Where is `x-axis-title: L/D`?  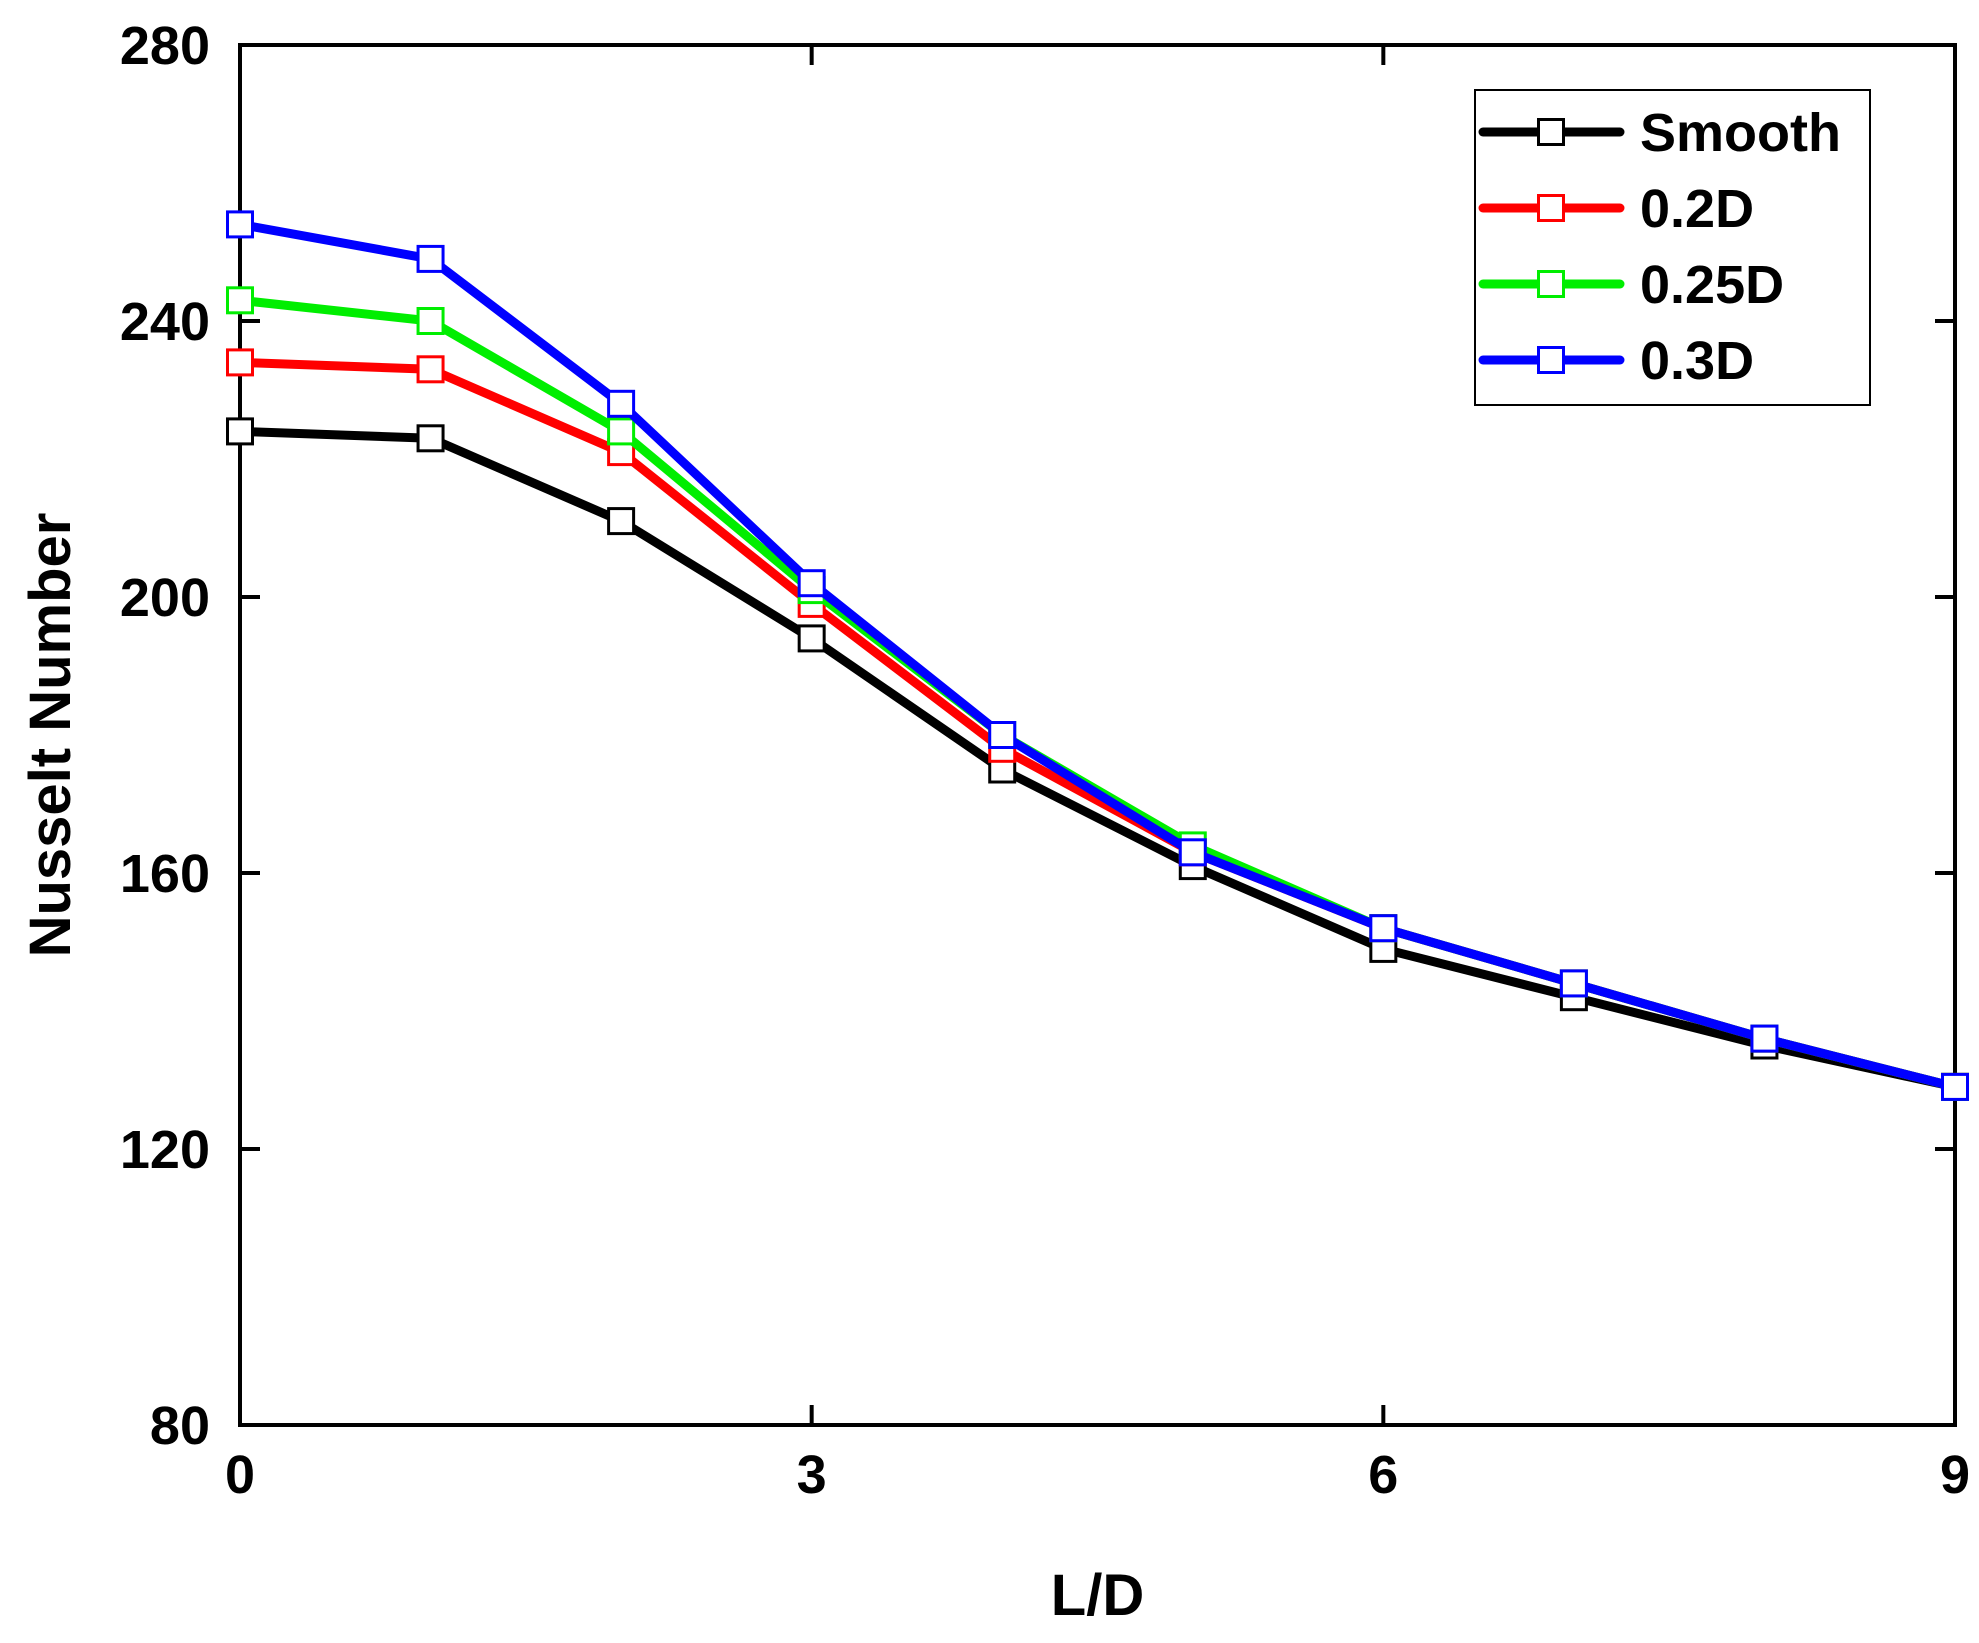
x-axis-title: L/D is located at coordinates (1097, 1595).